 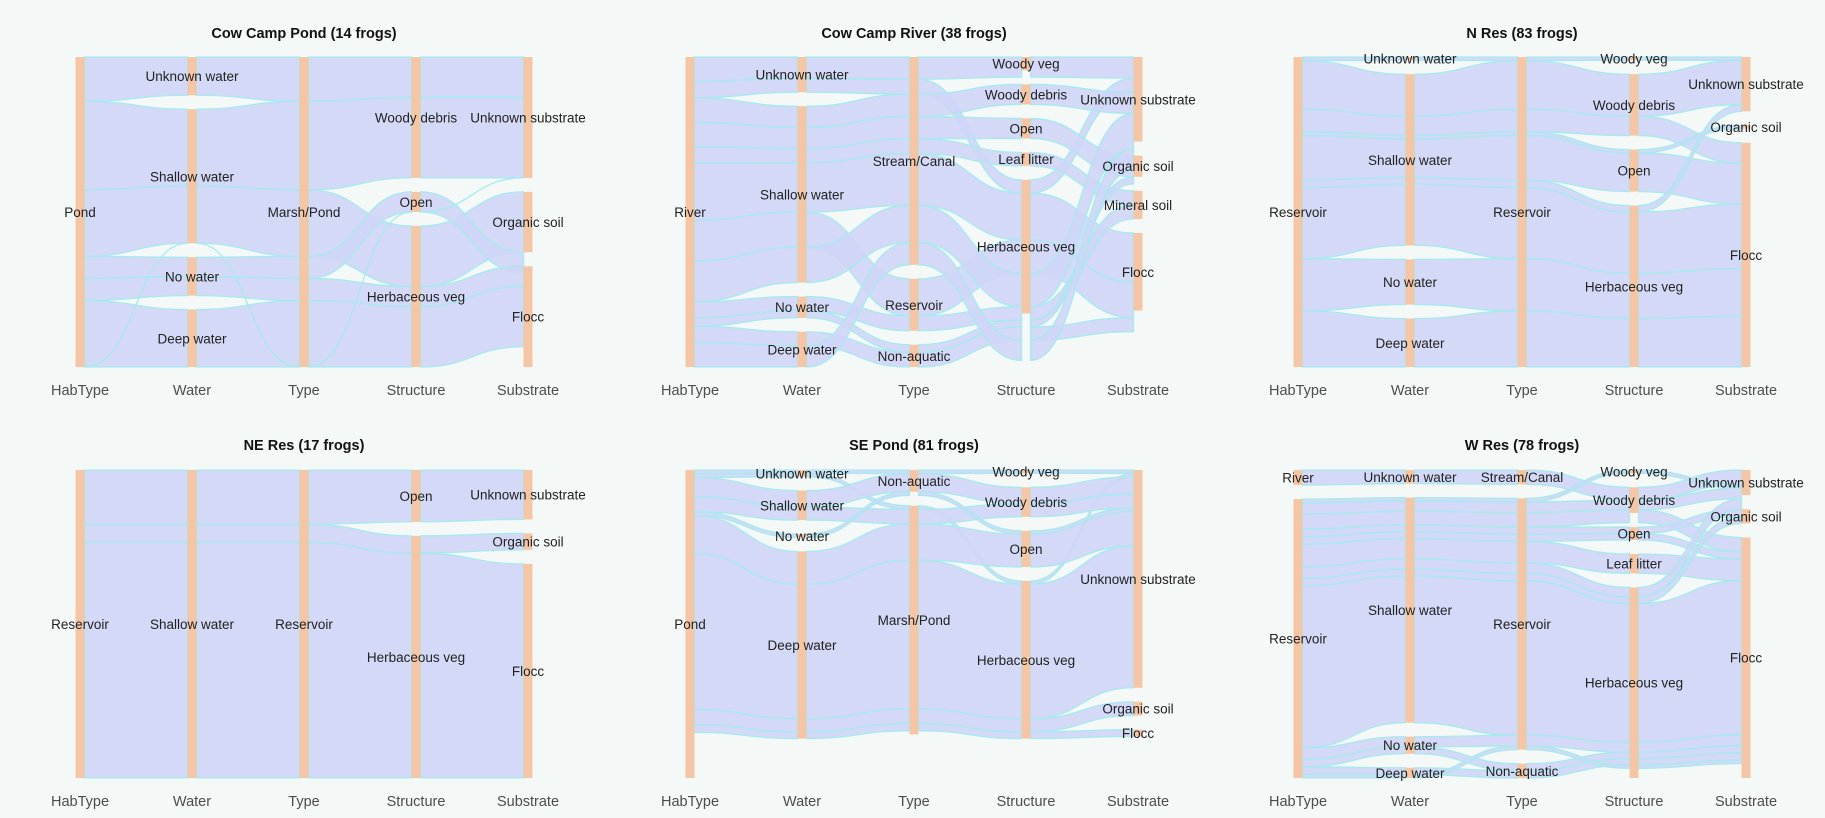 I want to click on node-river, so click(x=690, y=212).